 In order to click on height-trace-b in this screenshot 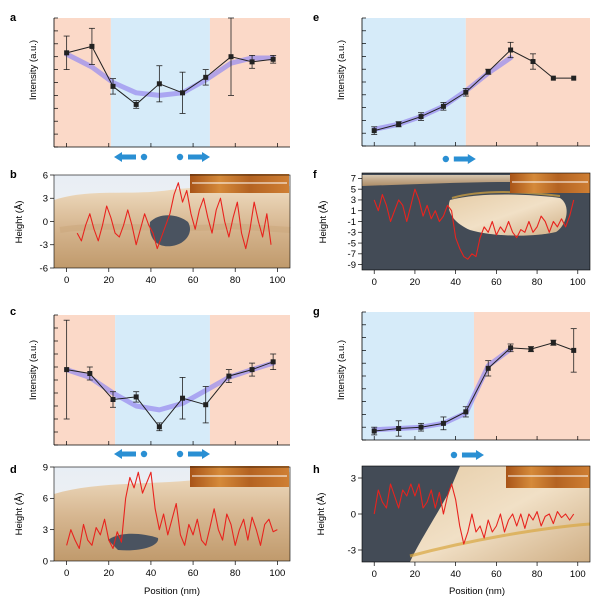, I will do `click(174, 216)`.